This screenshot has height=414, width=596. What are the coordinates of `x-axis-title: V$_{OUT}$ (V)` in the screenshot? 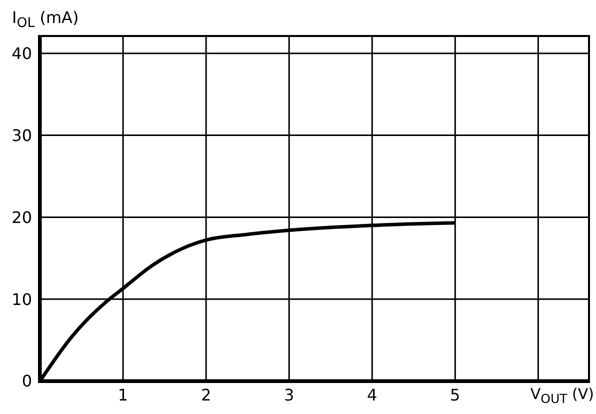 It's located at (562, 395).